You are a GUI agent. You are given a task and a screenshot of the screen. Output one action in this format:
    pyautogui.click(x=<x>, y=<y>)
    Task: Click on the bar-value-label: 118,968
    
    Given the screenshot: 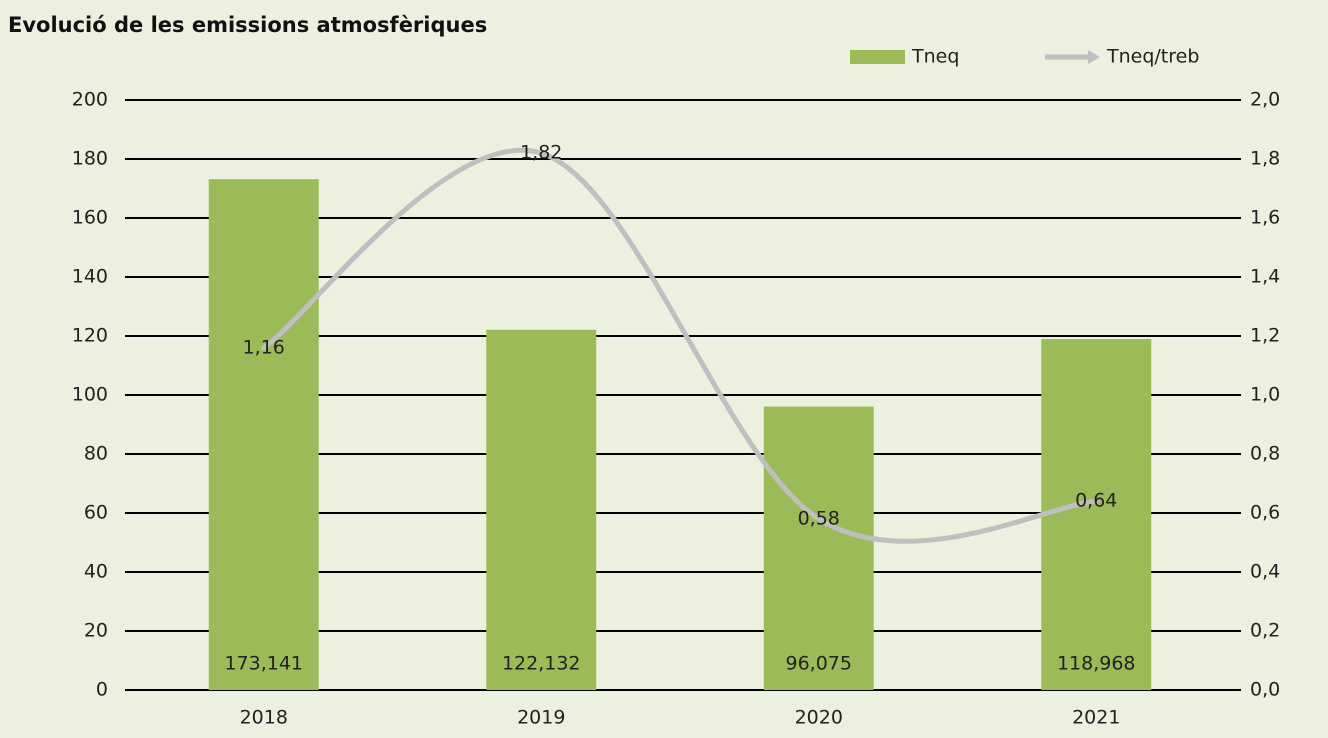 What is the action you would take?
    pyautogui.click(x=1096, y=664)
    